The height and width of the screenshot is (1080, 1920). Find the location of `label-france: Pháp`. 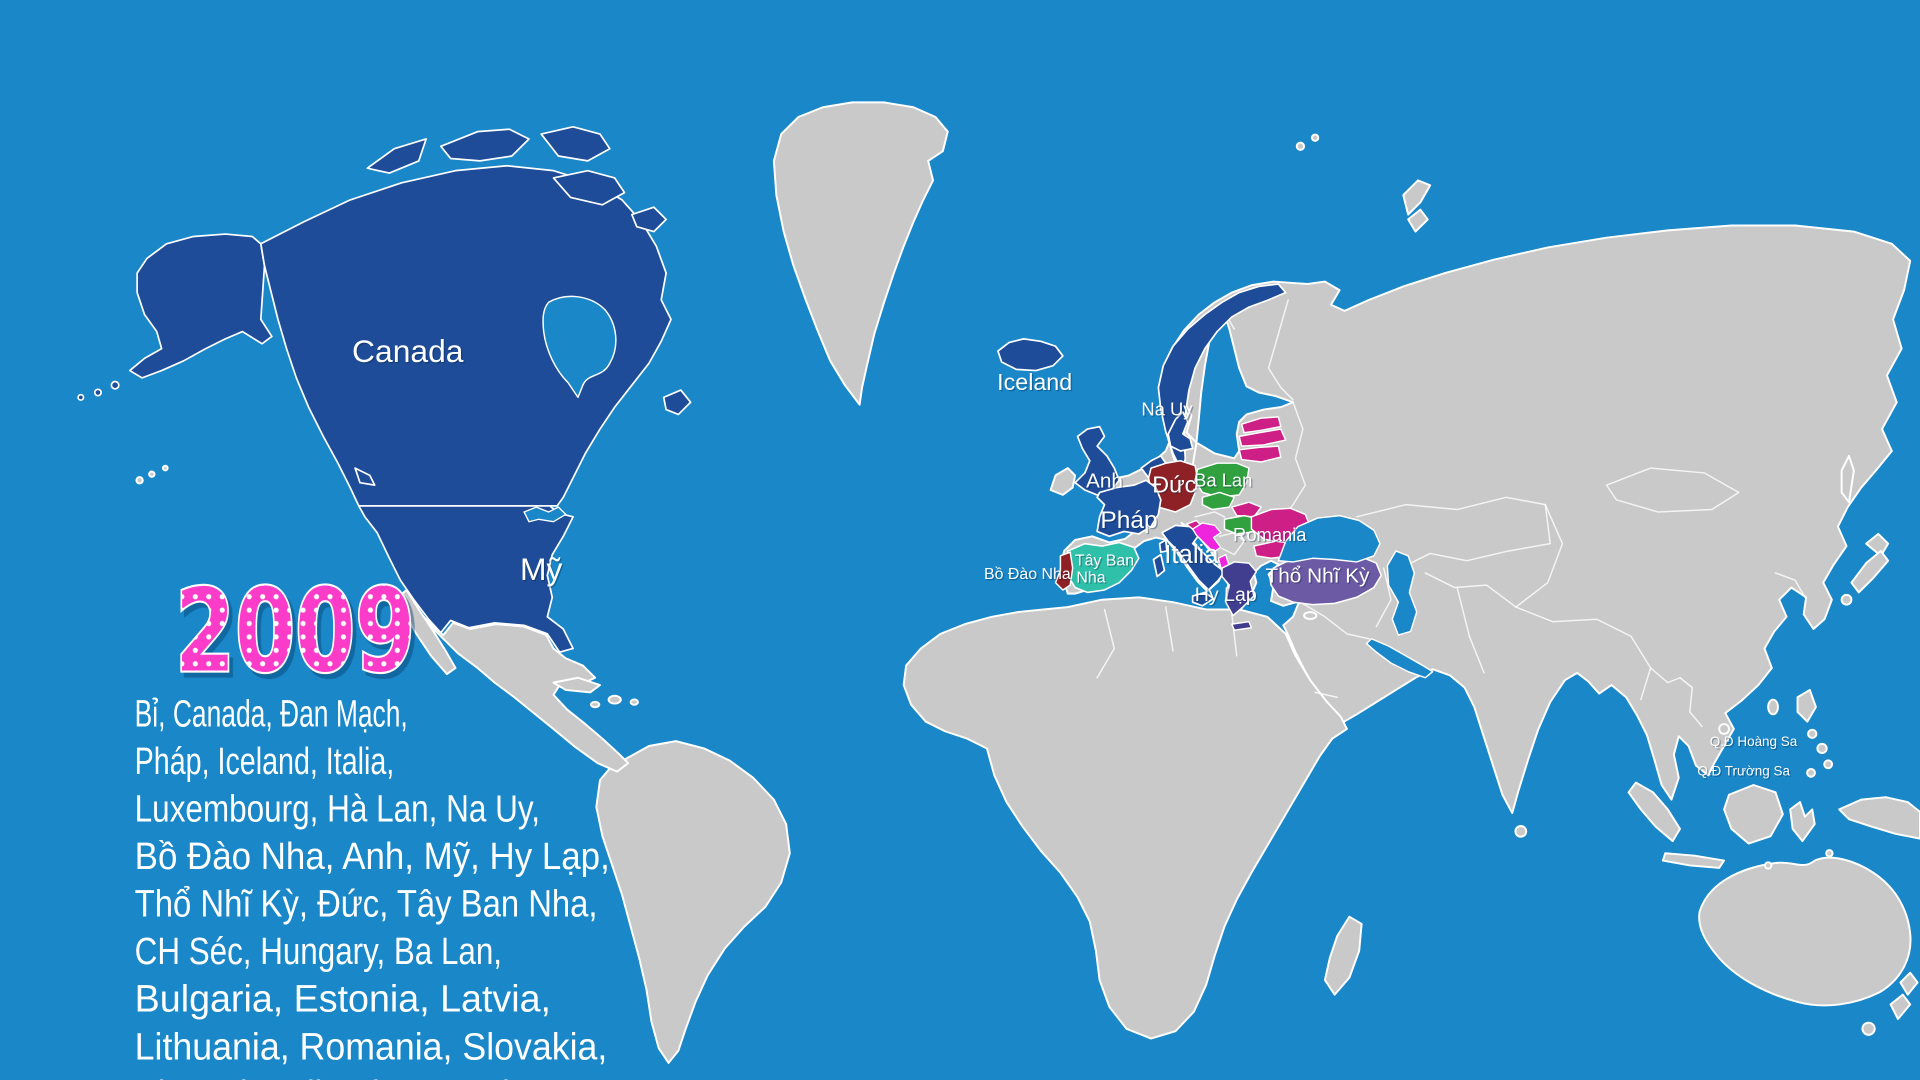

label-france: Pháp is located at coordinates (1128, 520).